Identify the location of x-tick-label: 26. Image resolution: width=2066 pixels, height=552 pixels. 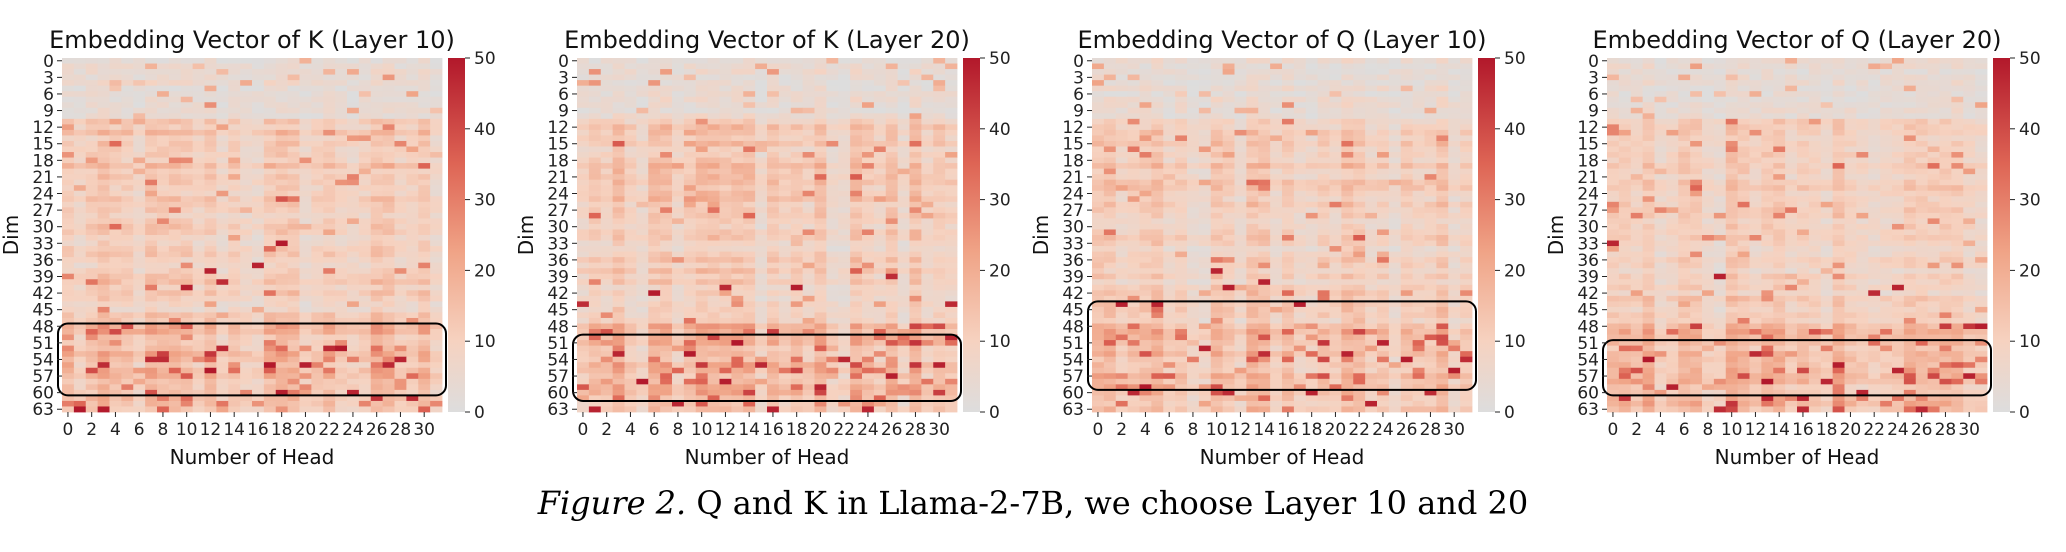
(892, 430).